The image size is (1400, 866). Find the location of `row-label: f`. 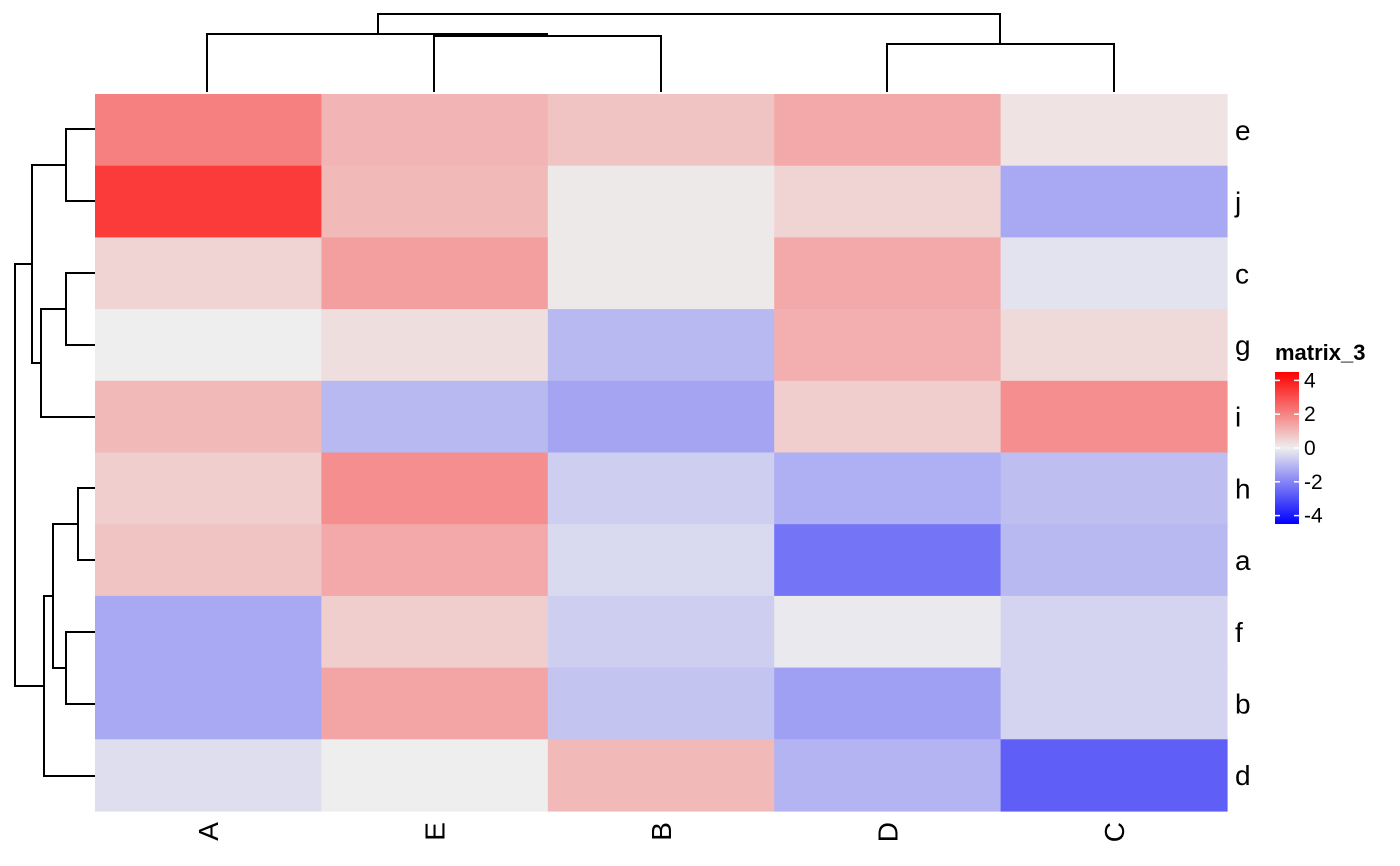

row-label: f is located at coordinates (1239, 632).